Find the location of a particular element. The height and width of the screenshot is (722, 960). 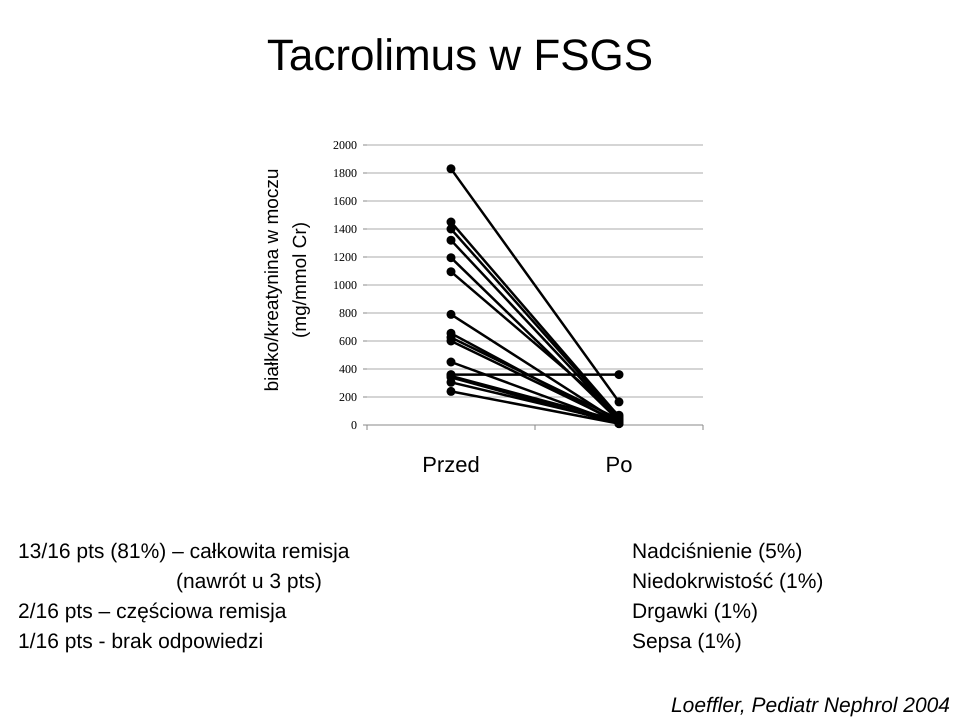

y-tick-label: 800 is located at coordinates (348, 313).